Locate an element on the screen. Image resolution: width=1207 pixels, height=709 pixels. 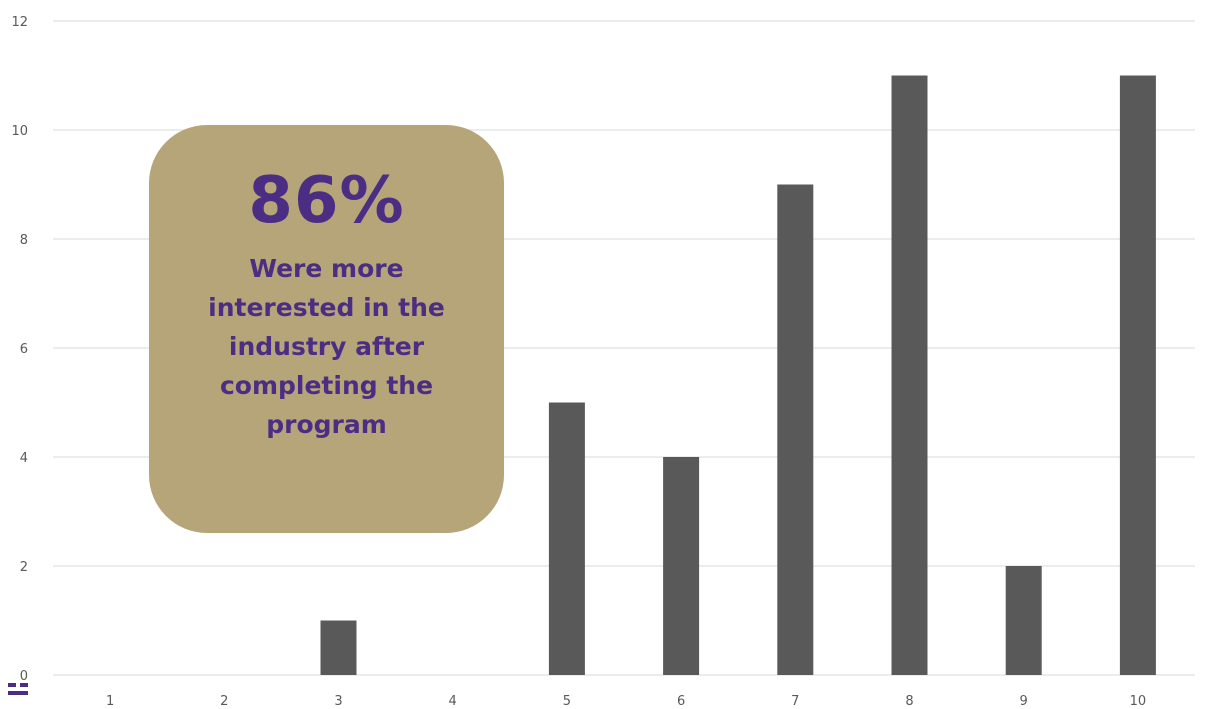
x-tick-label: 3 is located at coordinates (338, 701).